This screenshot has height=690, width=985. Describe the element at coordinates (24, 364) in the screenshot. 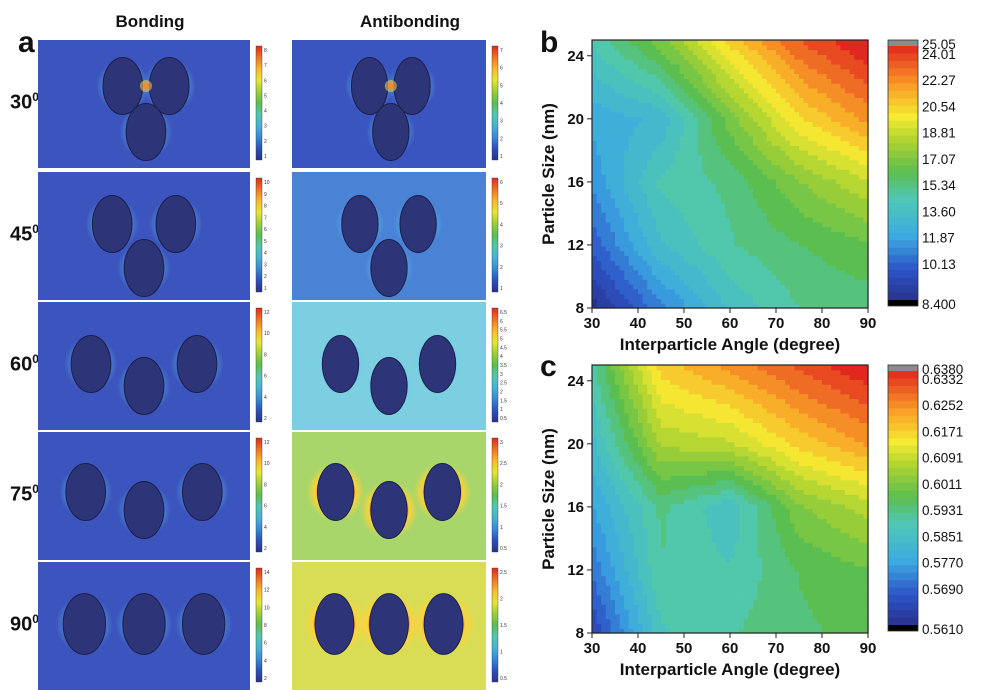

I see `angle-label-60: 600` at that location.